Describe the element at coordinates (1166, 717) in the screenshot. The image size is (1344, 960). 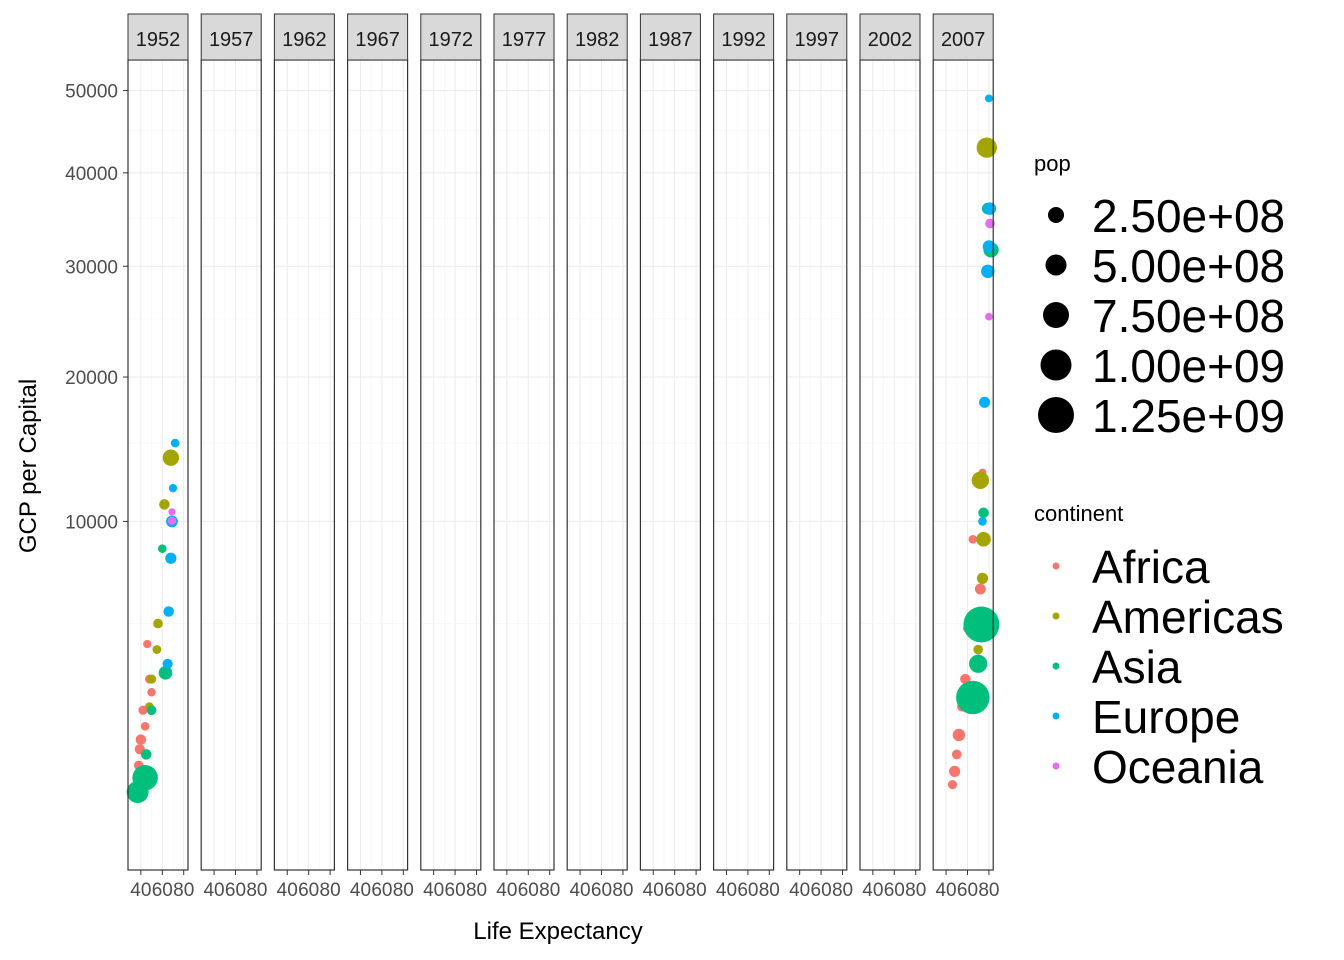
I see `color-legend-label: Europe` at that location.